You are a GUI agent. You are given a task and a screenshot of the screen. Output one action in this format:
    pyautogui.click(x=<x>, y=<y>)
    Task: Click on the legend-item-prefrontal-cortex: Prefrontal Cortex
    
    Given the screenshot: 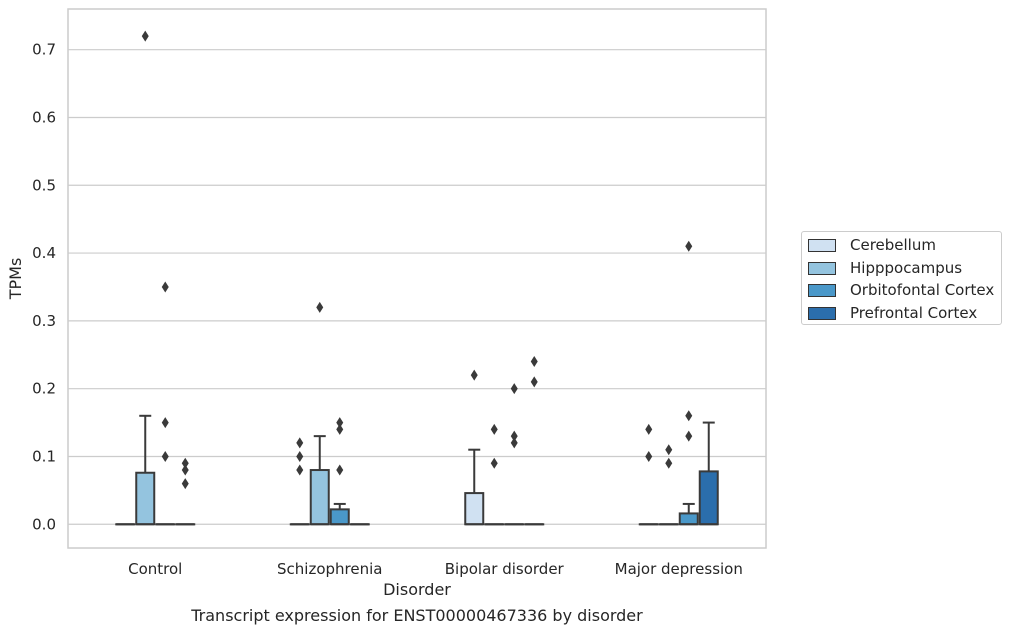 What is the action you would take?
    pyautogui.click(x=892, y=313)
    